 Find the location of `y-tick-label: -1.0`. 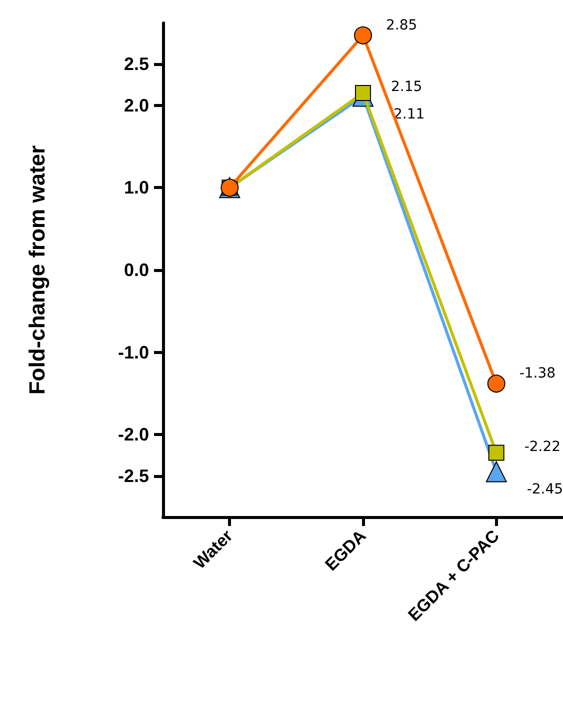

y-tick-label: -1.0 is located at coordinates (133, 352).